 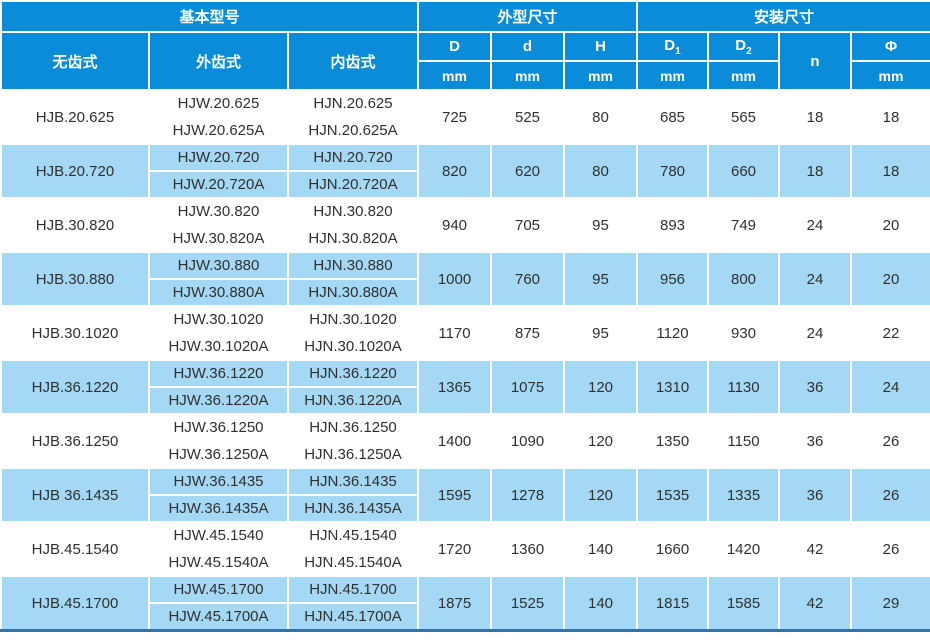 I want to click on header-col-gearless: 无齿式, so click(x=75, y=61).